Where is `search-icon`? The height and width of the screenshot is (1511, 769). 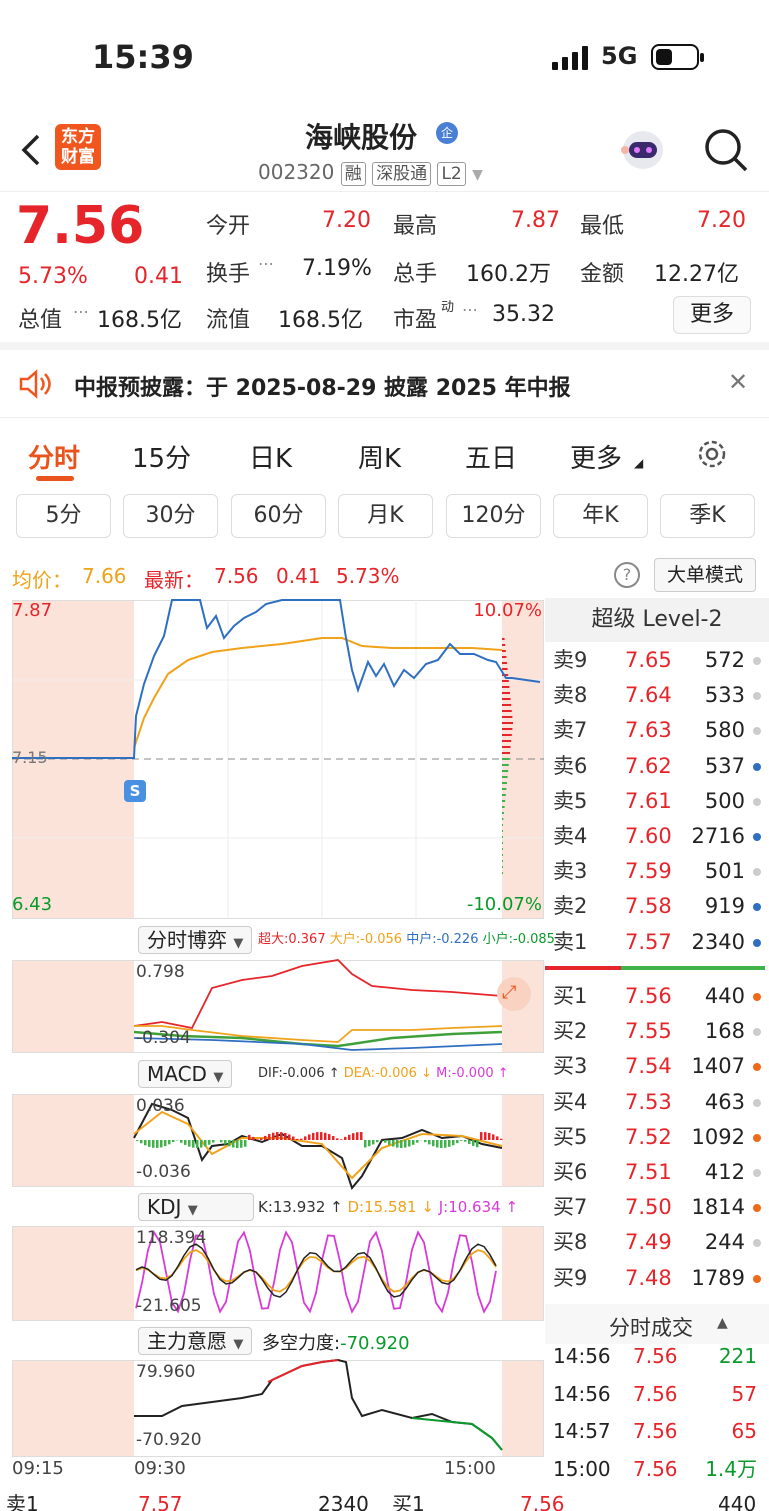
search-icon is located at coordinates (726, 150).